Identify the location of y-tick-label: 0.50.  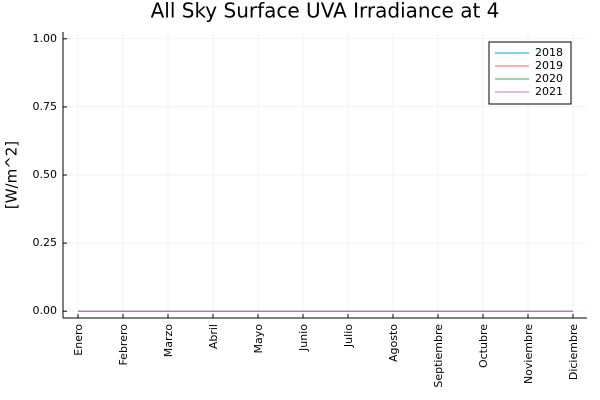
(45, 174).